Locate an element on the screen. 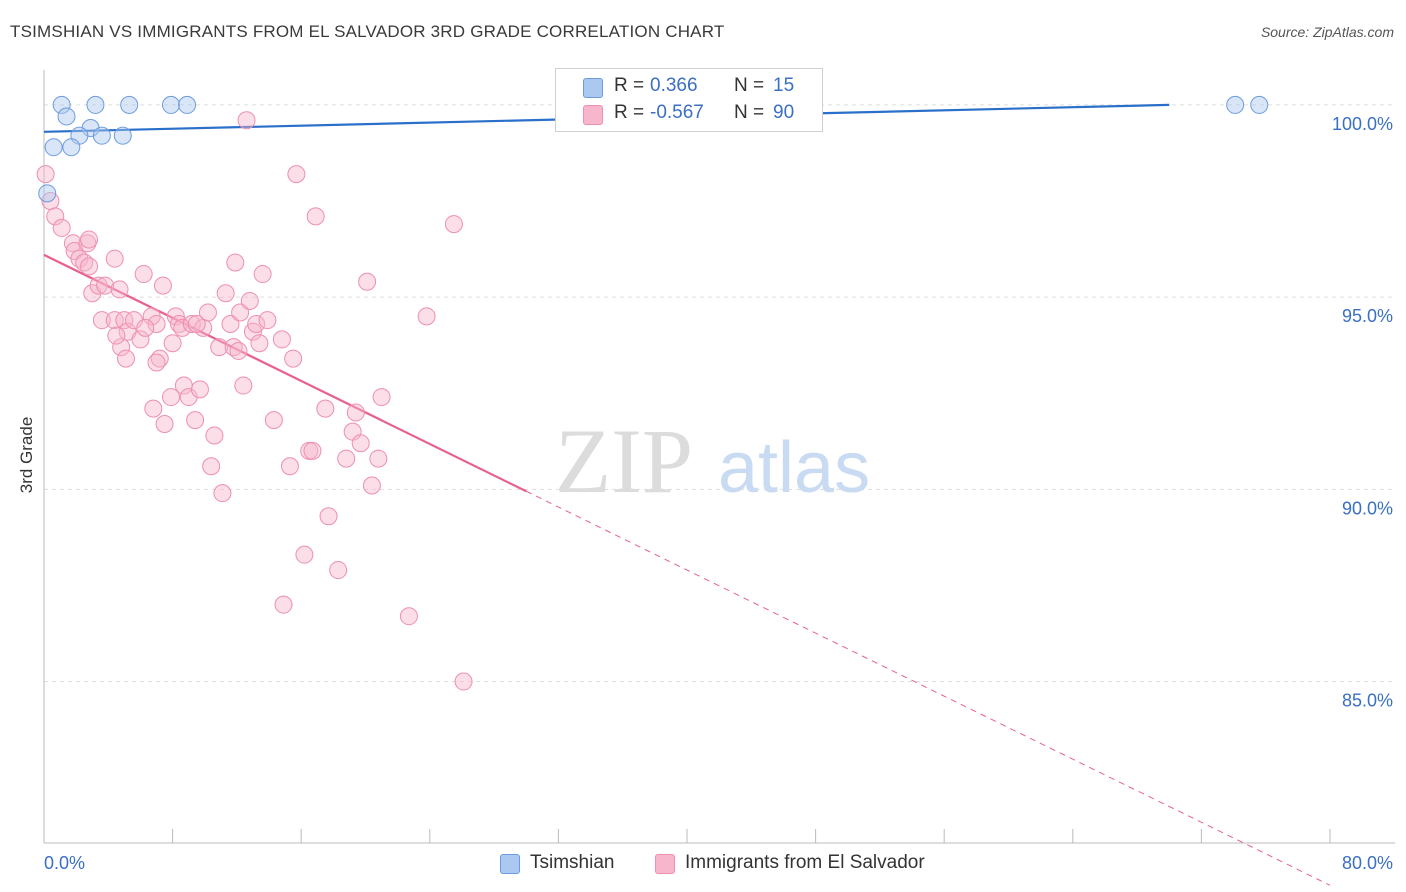 This screenshot has width=1406, height=892. watermark-atlas: atlas is located at coordinates (794, 468).